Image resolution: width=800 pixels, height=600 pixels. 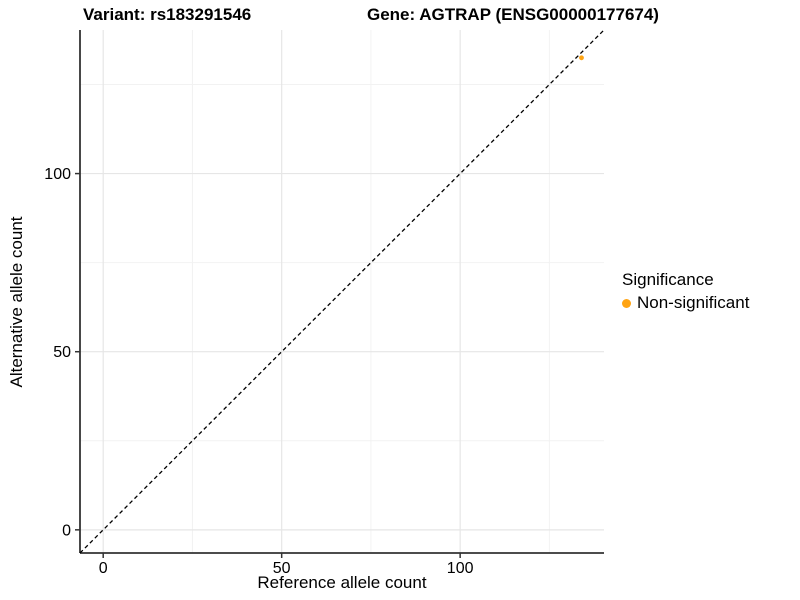 What do you see at coordinates (57, 174) in the screenshot?
I see `y-tick-label: 100` at bounding box center [57, 174].